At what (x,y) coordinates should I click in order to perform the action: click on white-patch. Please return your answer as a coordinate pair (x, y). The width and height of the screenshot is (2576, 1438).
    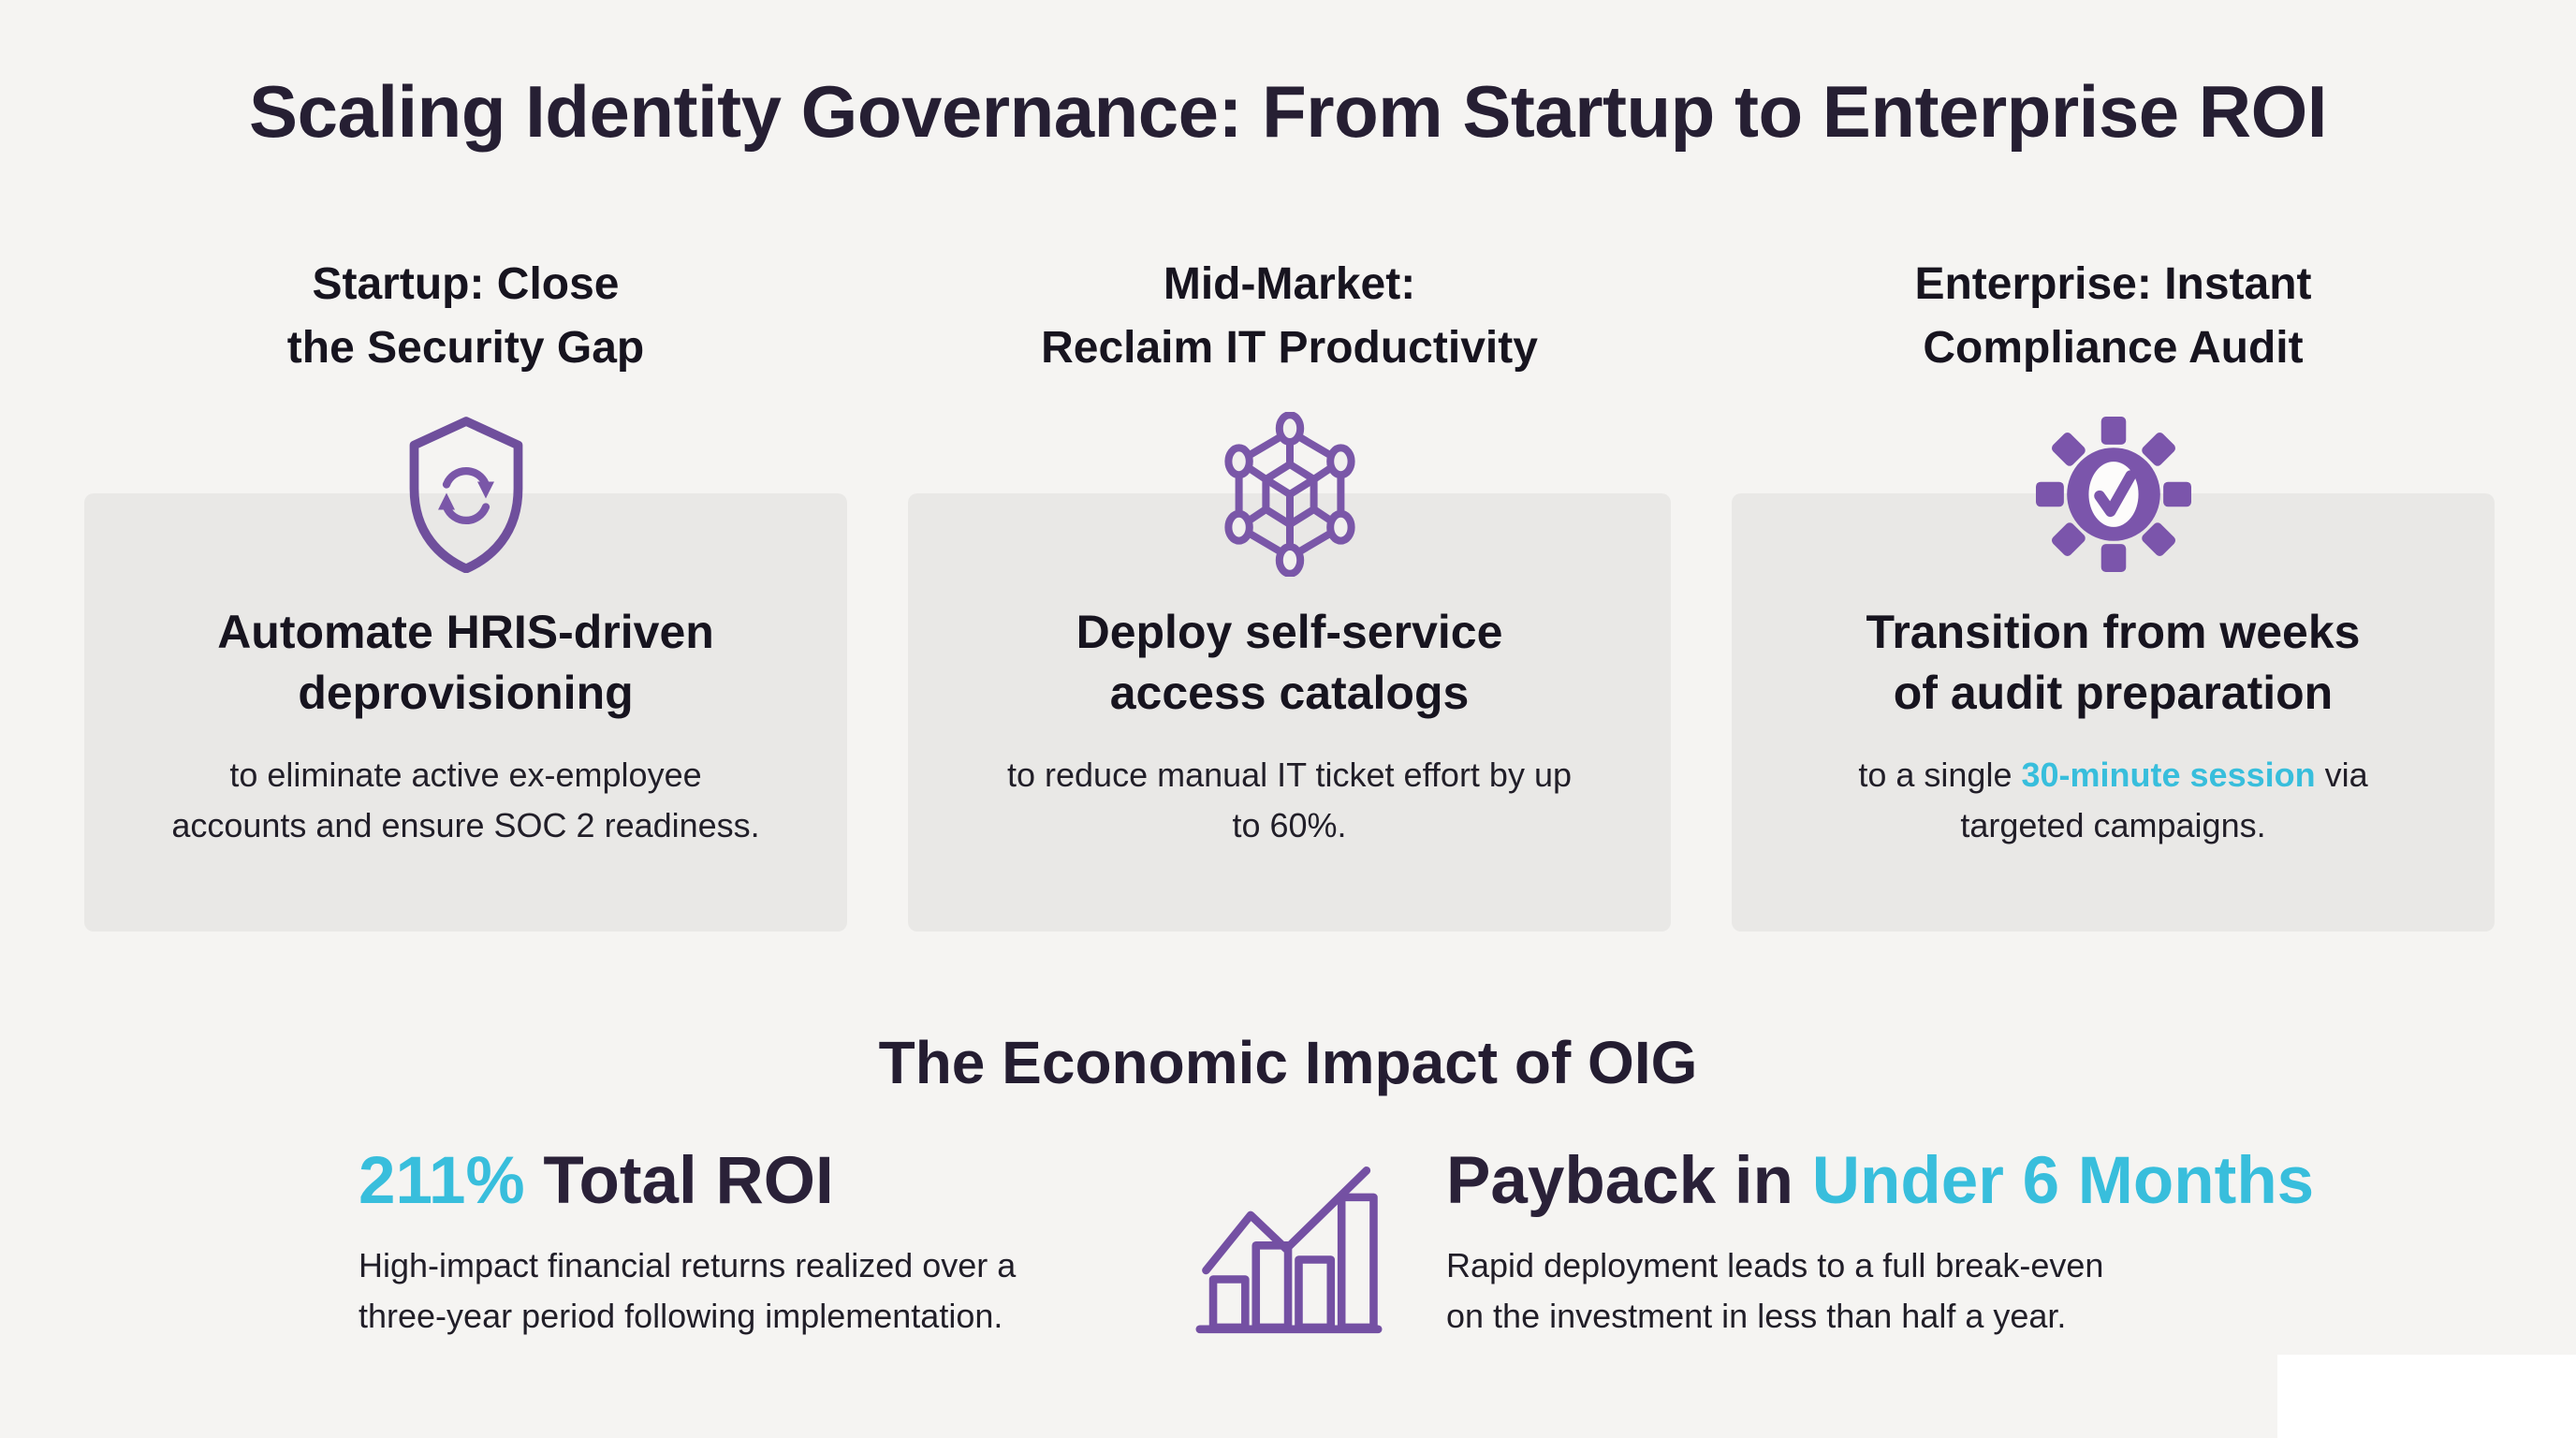
    Looking at the image, I should click on (2426, 1396).